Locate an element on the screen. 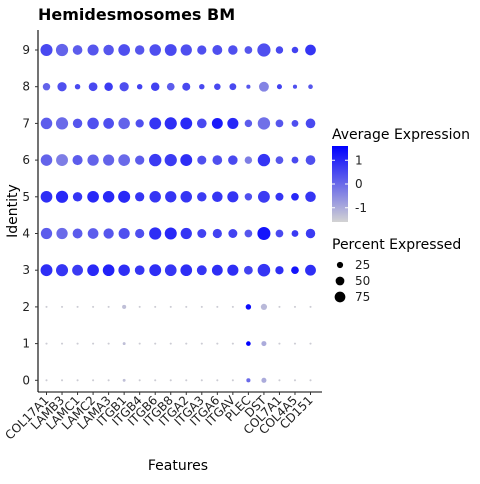 Image resolution: width=480 pixels, height=484 pixels. color-tick-label: 1 is located at coordinates (359, 160).